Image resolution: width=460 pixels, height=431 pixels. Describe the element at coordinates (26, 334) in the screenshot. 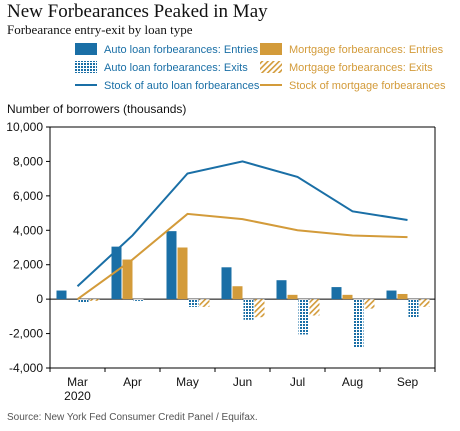

I see `y-tick-label: -2,000` at that location.